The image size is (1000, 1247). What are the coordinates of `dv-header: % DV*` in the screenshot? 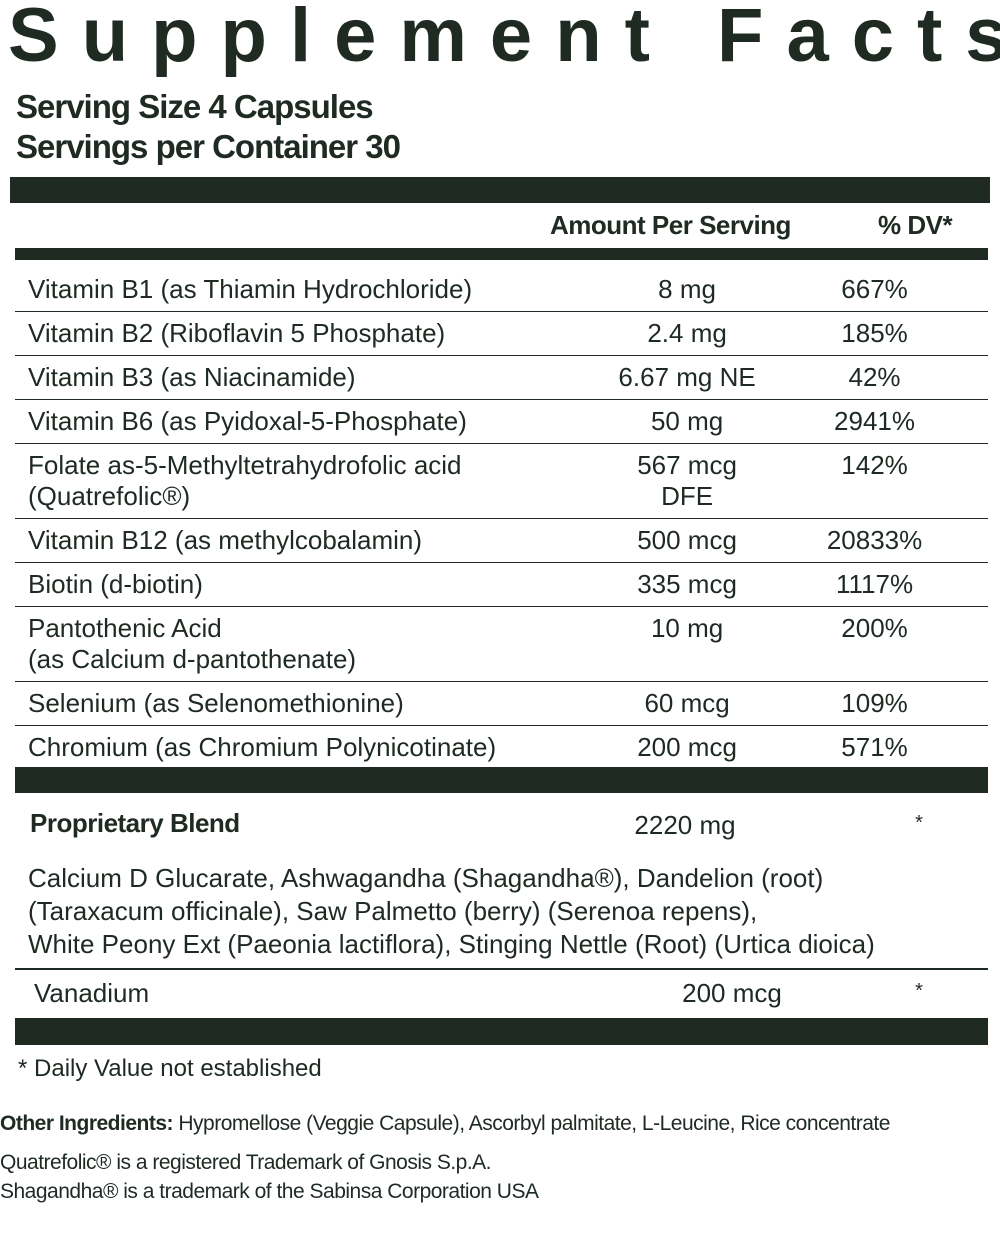 It's located at (915, 225).